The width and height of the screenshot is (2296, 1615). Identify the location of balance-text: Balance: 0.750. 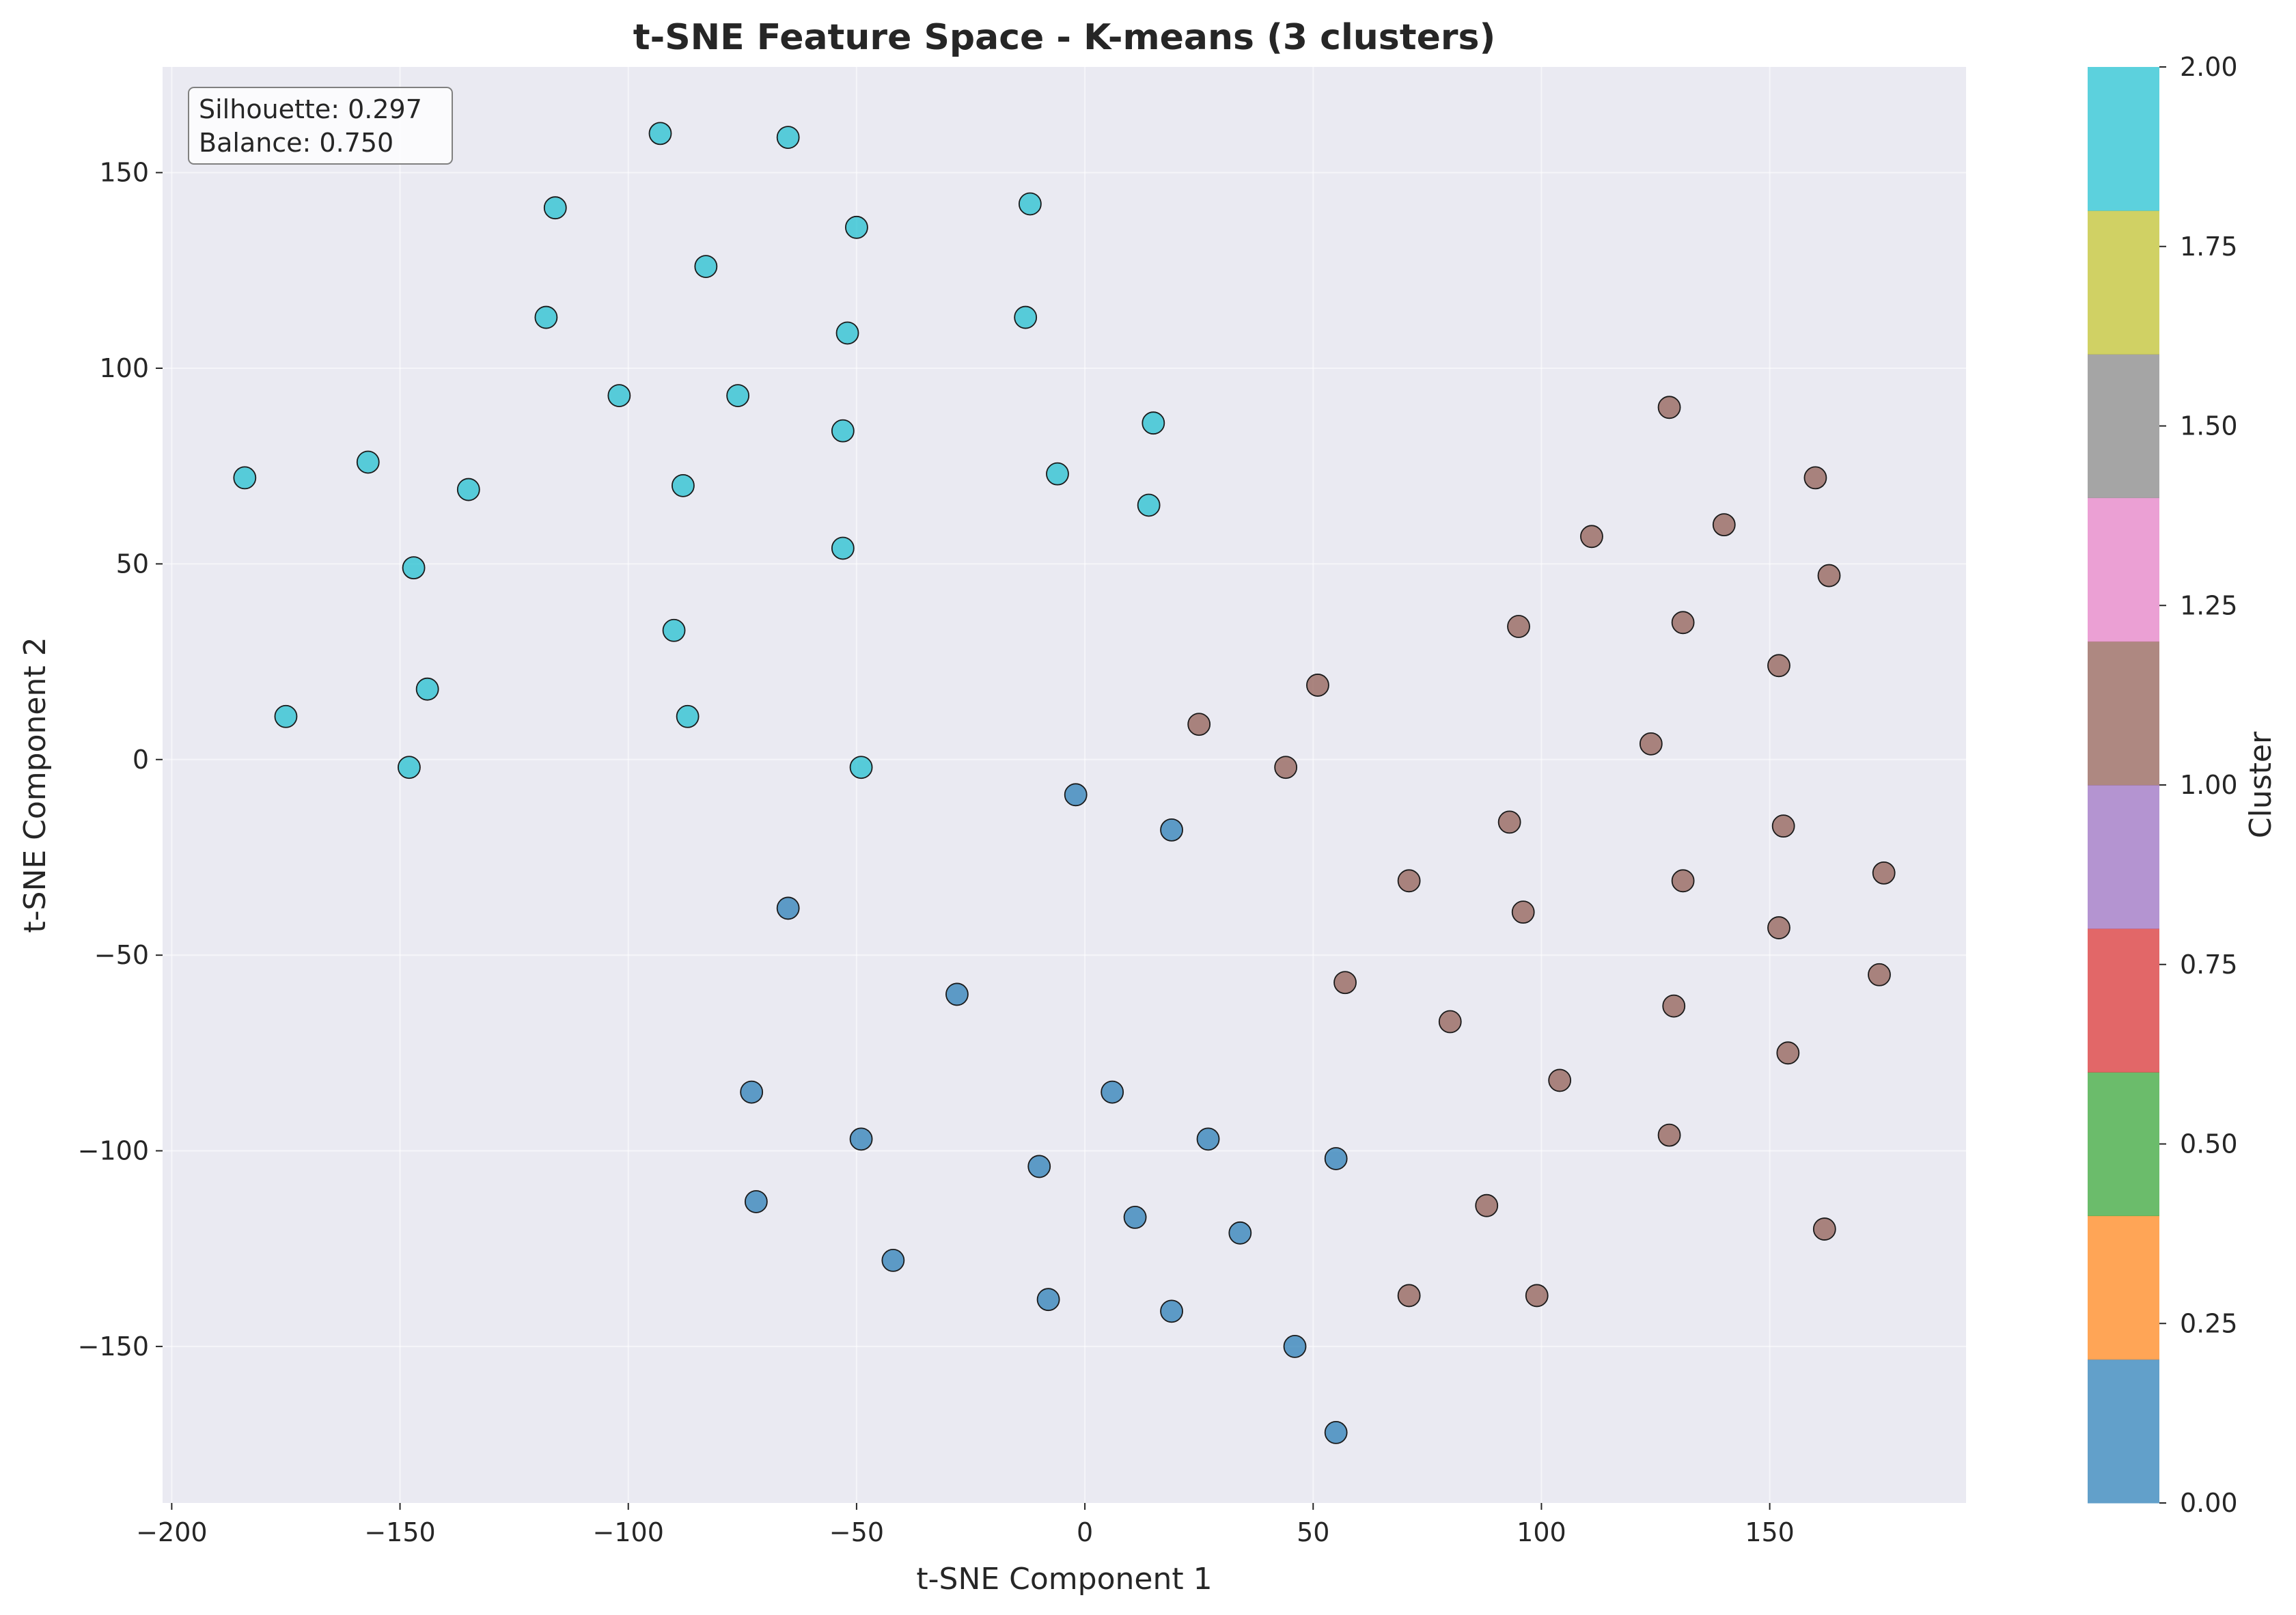
(296, 143).